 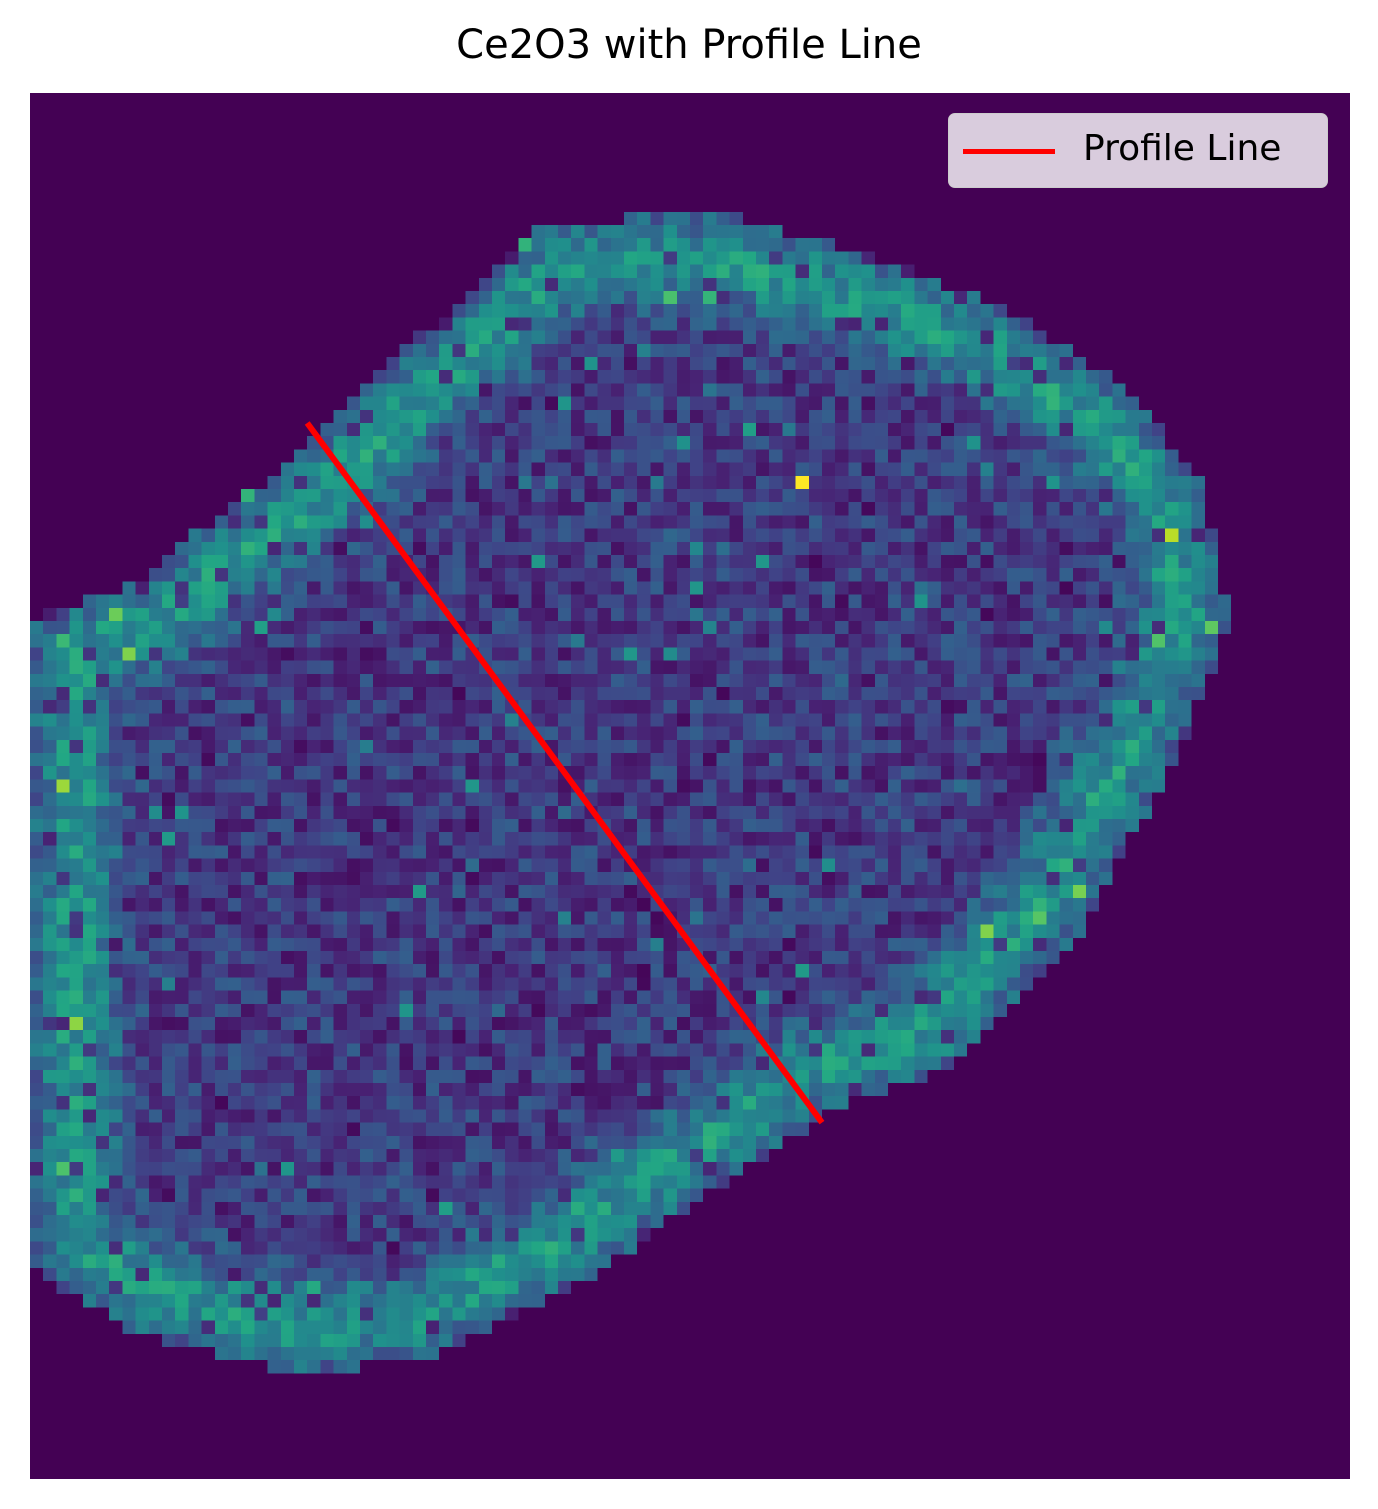 I want to click on legend-label-profile-line: Profile Line, so click(x=1182, y=148).